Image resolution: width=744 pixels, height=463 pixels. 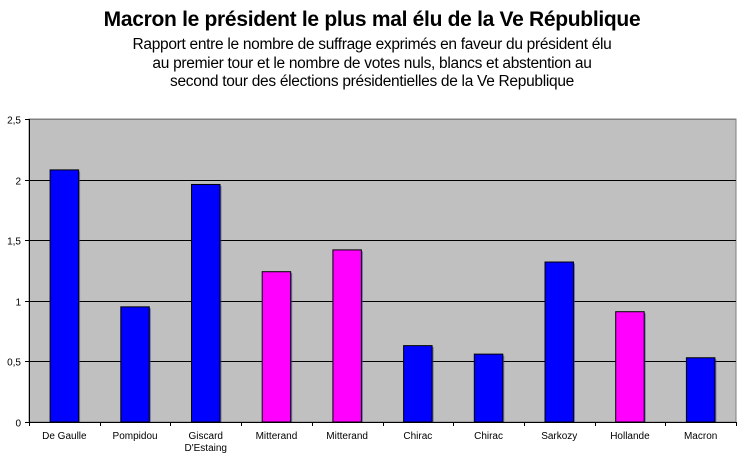 I want to click on y-tick-label: 1, so click(x=18, y=303).